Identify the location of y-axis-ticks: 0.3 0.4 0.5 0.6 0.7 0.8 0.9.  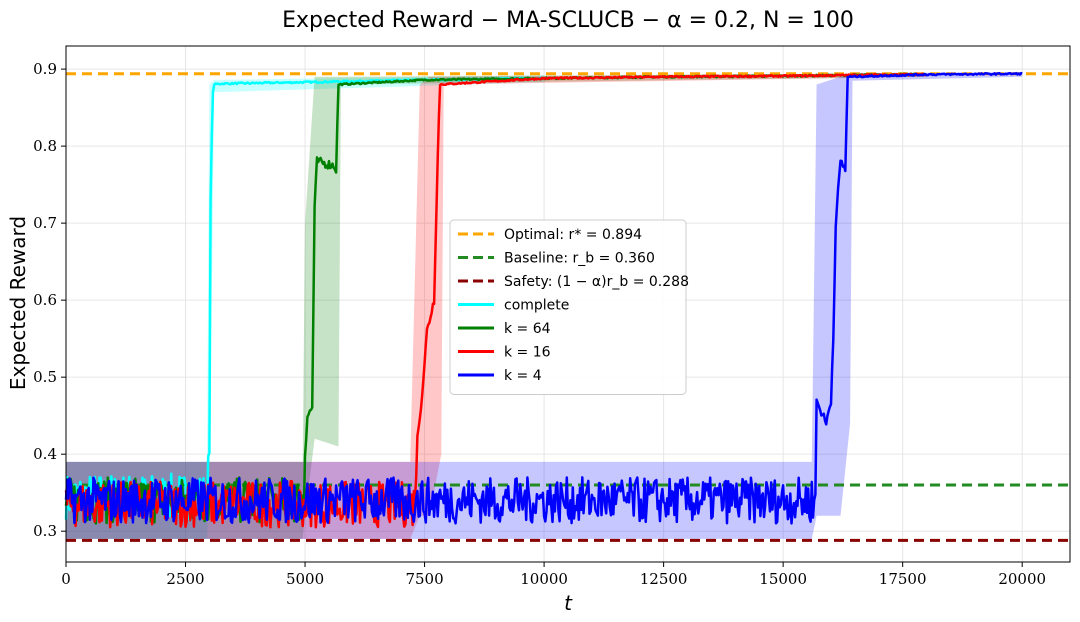
(49, 300).